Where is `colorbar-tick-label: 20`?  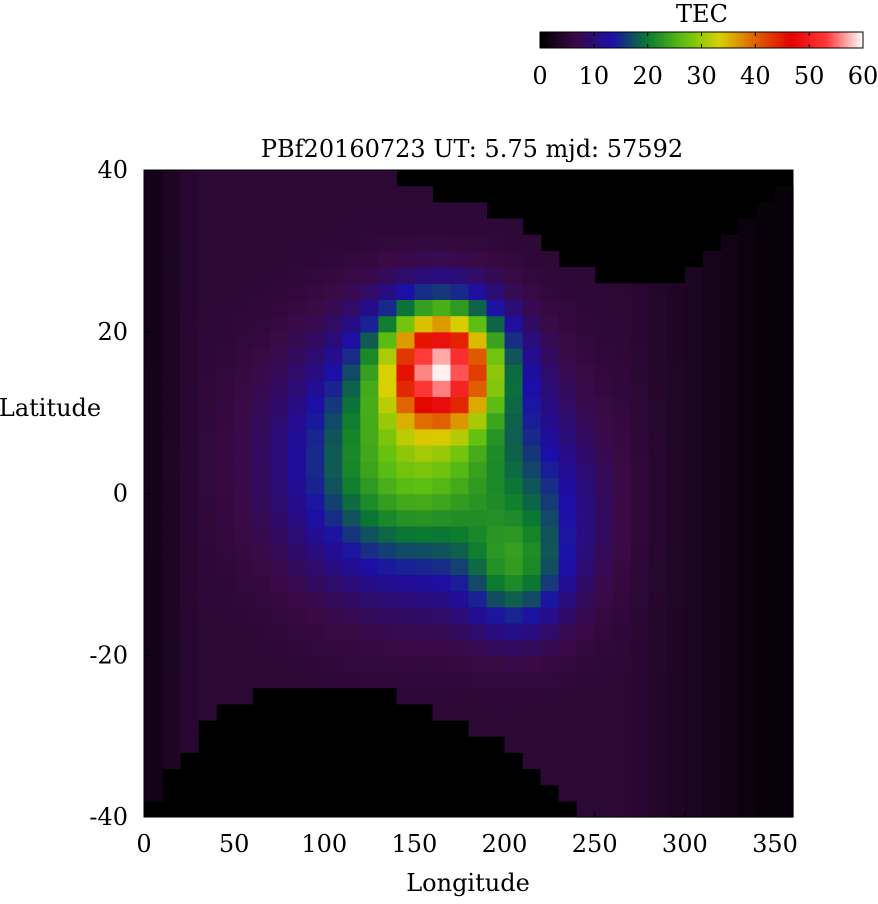 colorbar-tick-label: 20 is located at coordinates (647, 76).